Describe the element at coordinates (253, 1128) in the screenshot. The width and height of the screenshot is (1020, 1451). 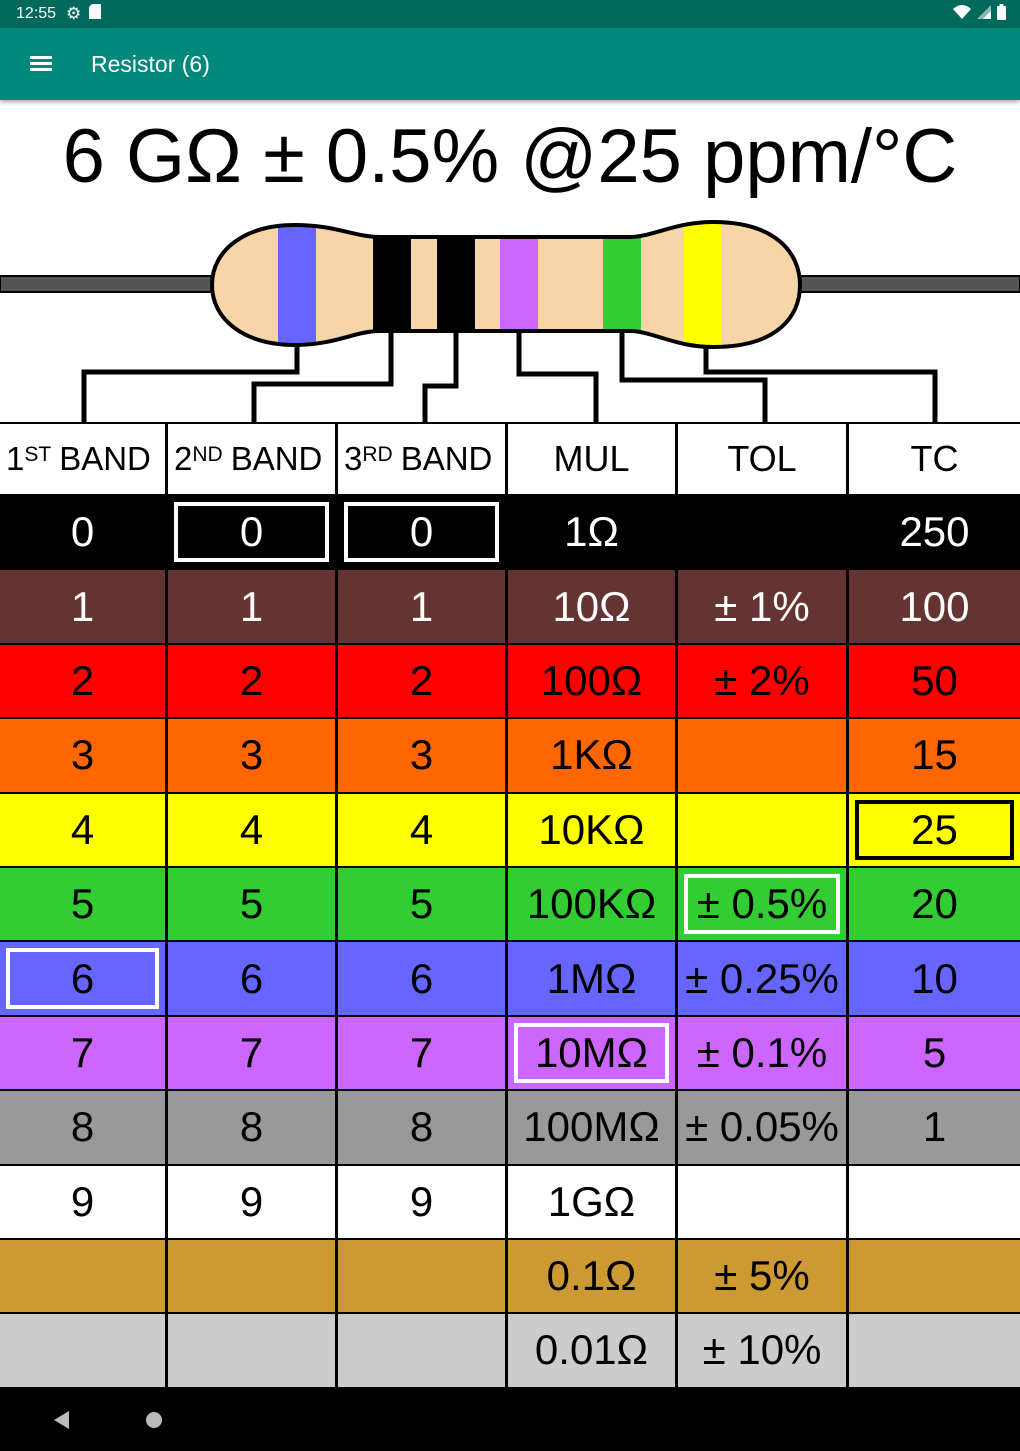
I see `cell-band-2: 8` at that location.